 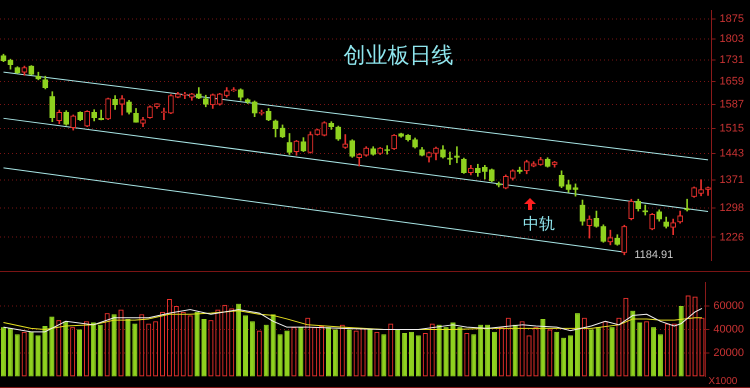 What do you see at coordinates (732, 237) in the screenshot?
I see `y-tick-label: 1226` at bounding box center [732, 237].